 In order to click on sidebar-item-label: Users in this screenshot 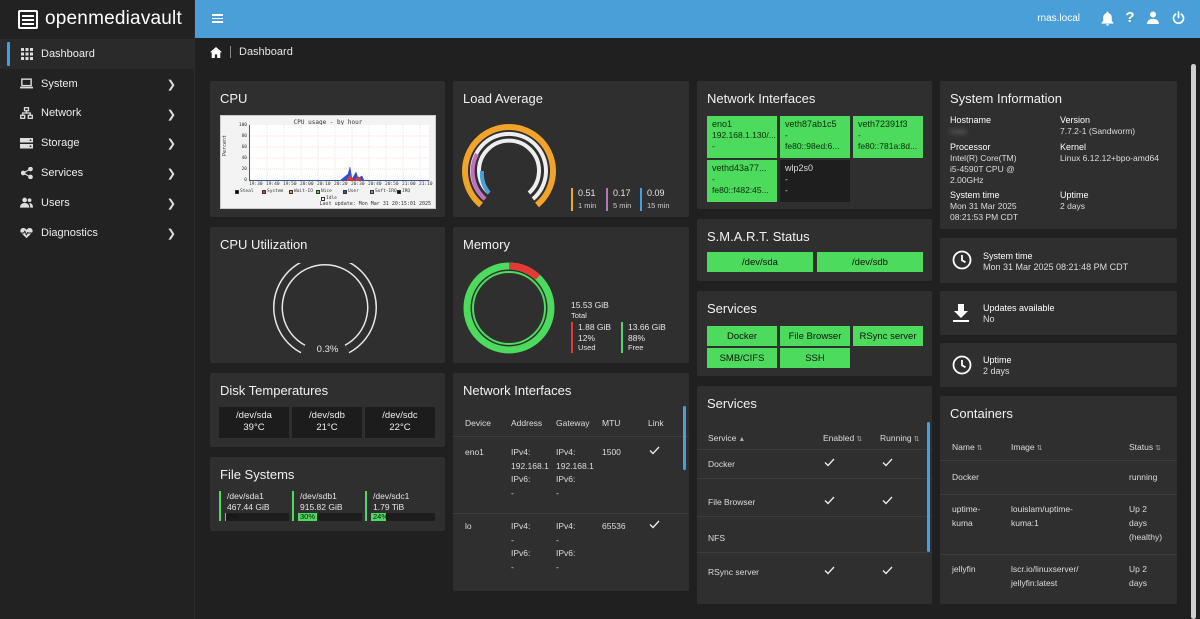, I will do `click(55, 202)`.